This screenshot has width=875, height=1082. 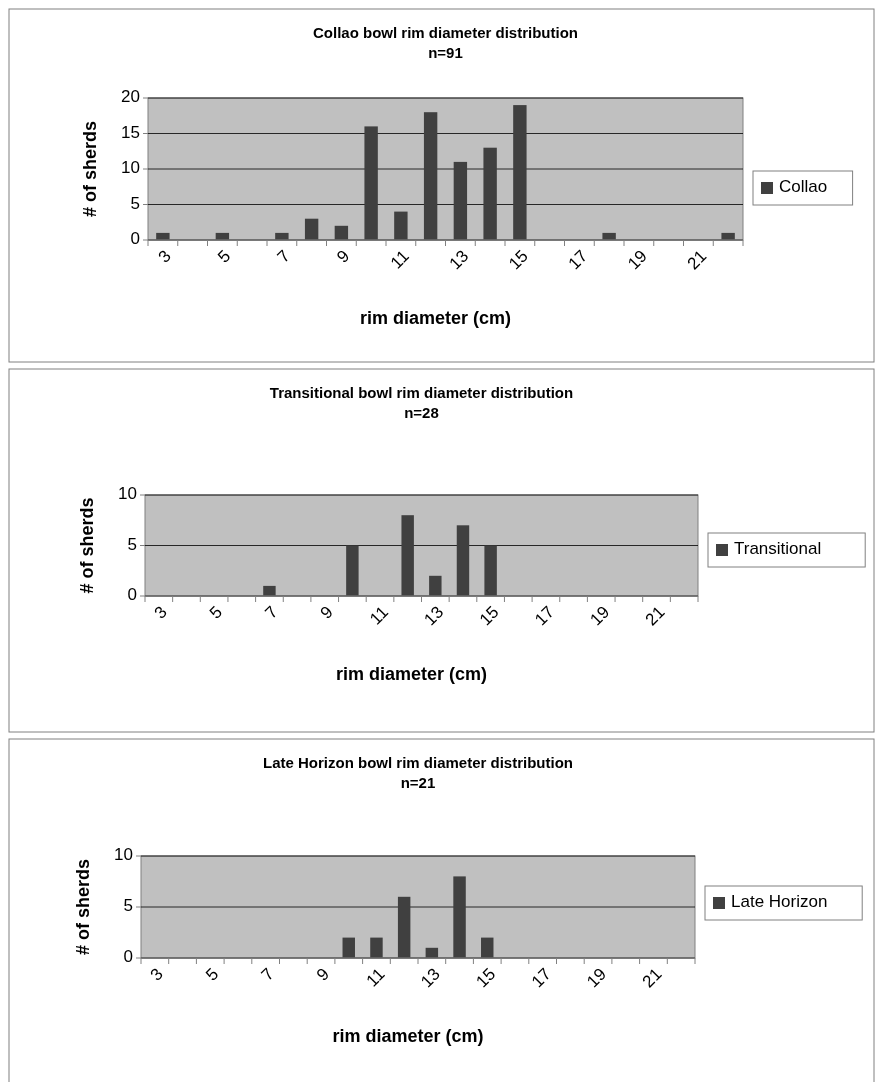 I want to click on y-tick-label: 20, so click(x=130, y=97).